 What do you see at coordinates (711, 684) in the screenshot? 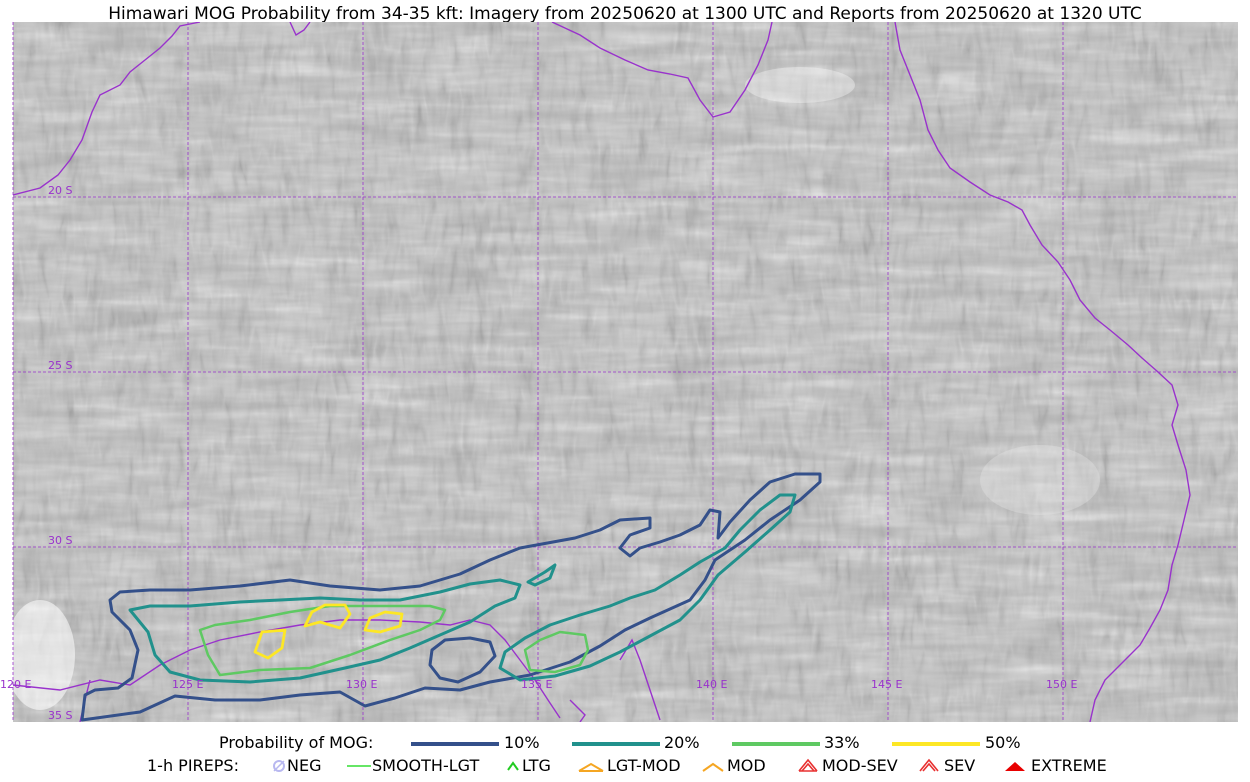
I see `lon-label-140e: 140 E` at bounding box center [711, 684].